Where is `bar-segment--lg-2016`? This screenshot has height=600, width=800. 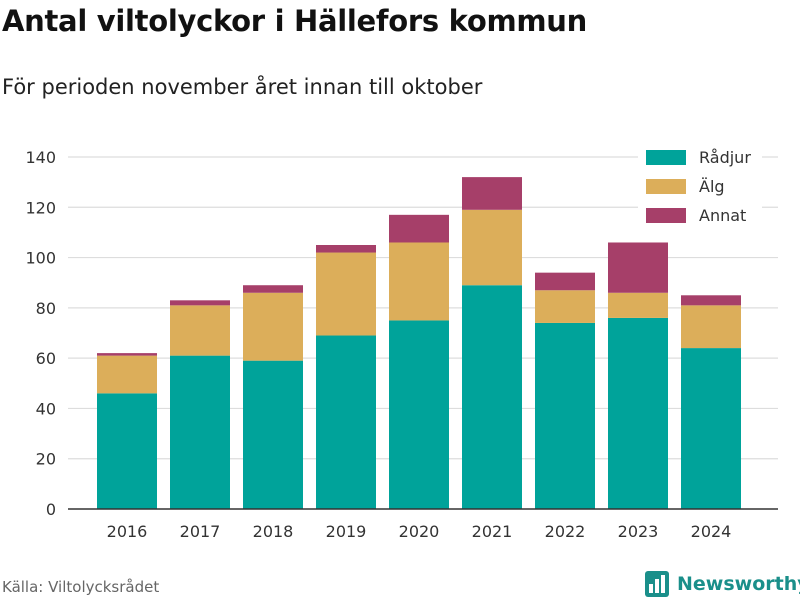
bar-segment--lg-2016 is located at coordinates (127, 374).